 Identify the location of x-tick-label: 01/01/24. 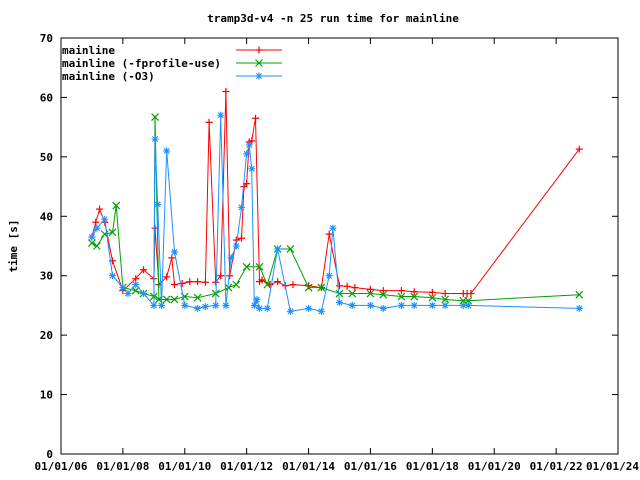
(612, 466).